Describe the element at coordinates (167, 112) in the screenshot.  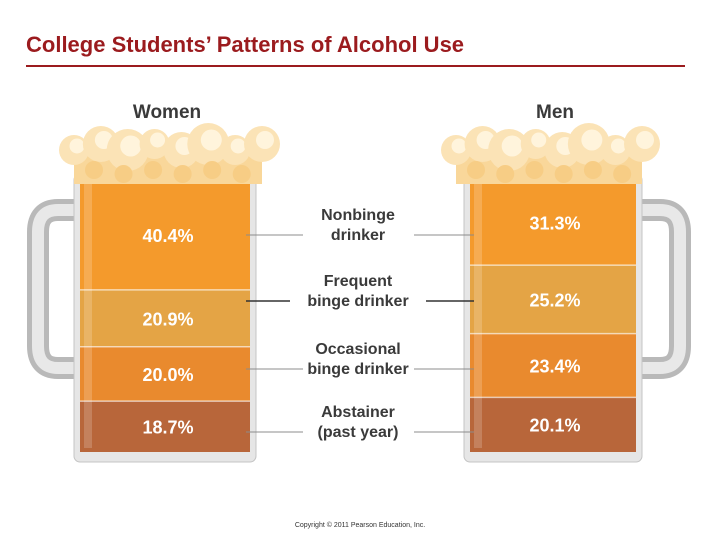
I see `category-label-women: Women` at that location.